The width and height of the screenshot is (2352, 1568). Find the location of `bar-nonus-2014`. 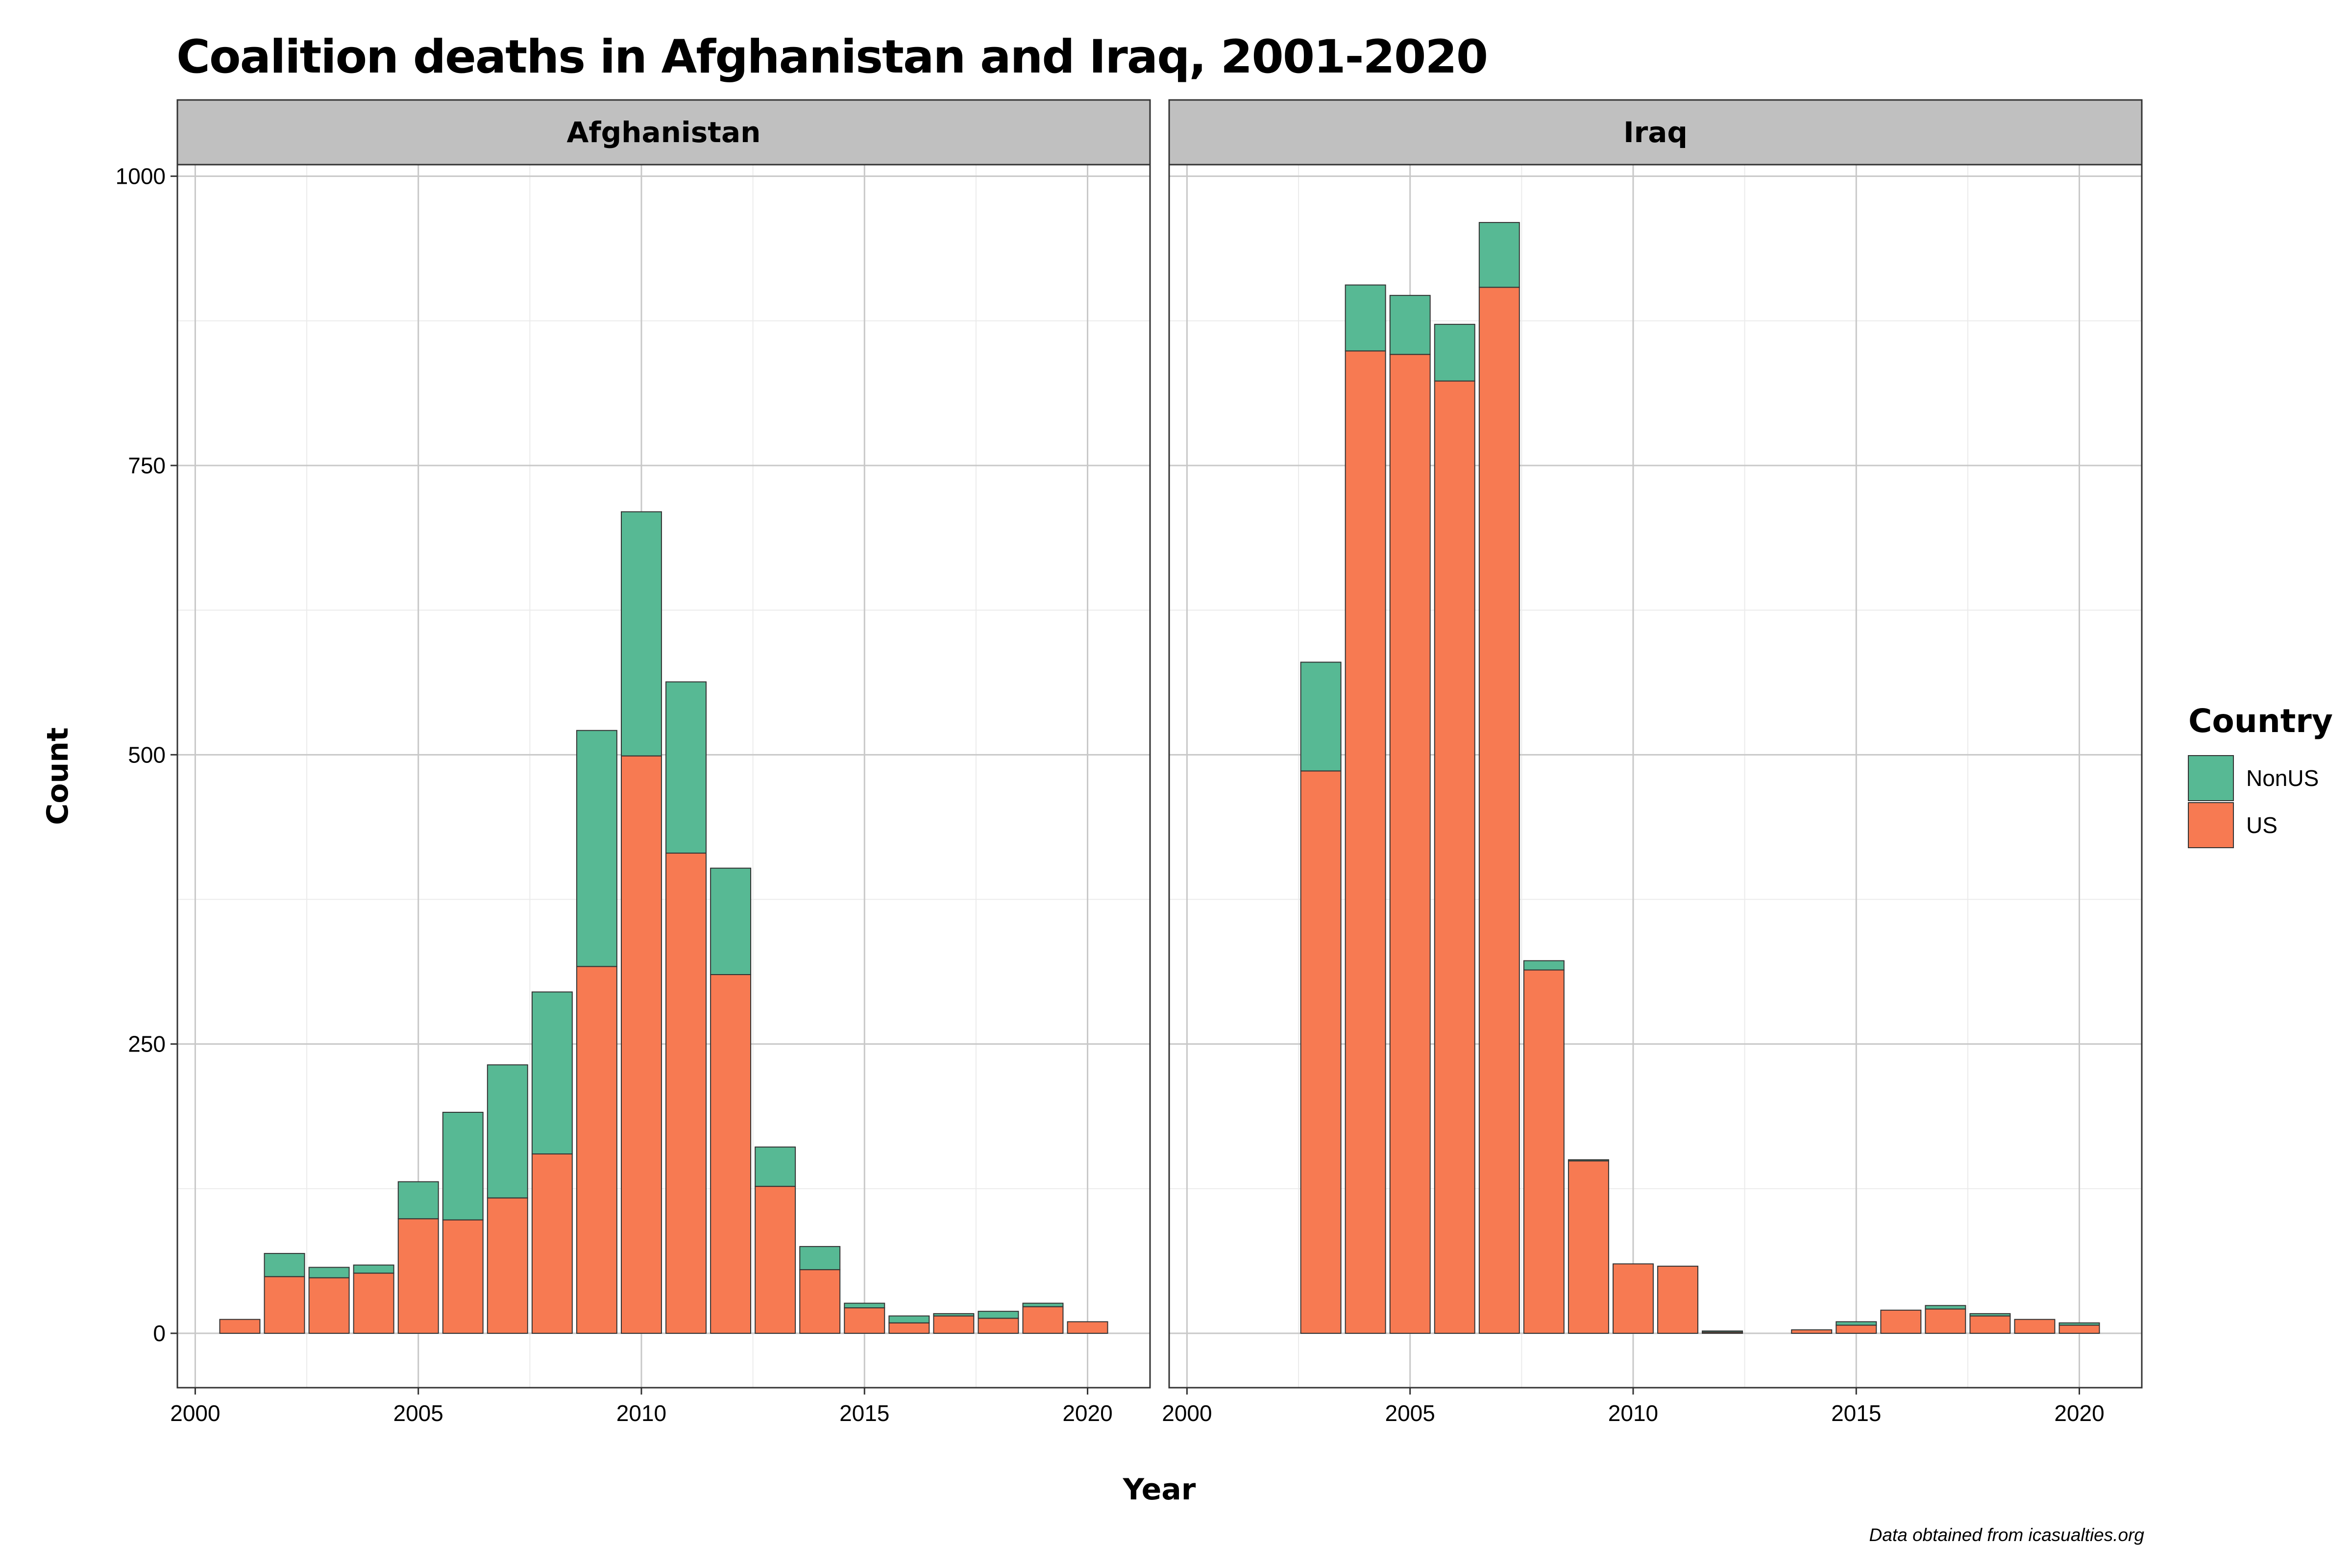

bar-nonus-2014 is located at coordinates (820, 1258).